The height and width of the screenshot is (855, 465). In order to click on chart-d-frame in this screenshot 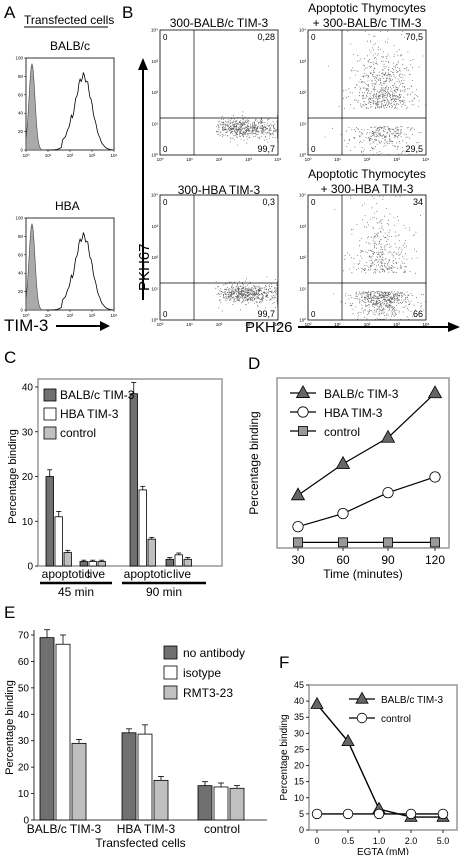, I will do `click(363, 463)`.